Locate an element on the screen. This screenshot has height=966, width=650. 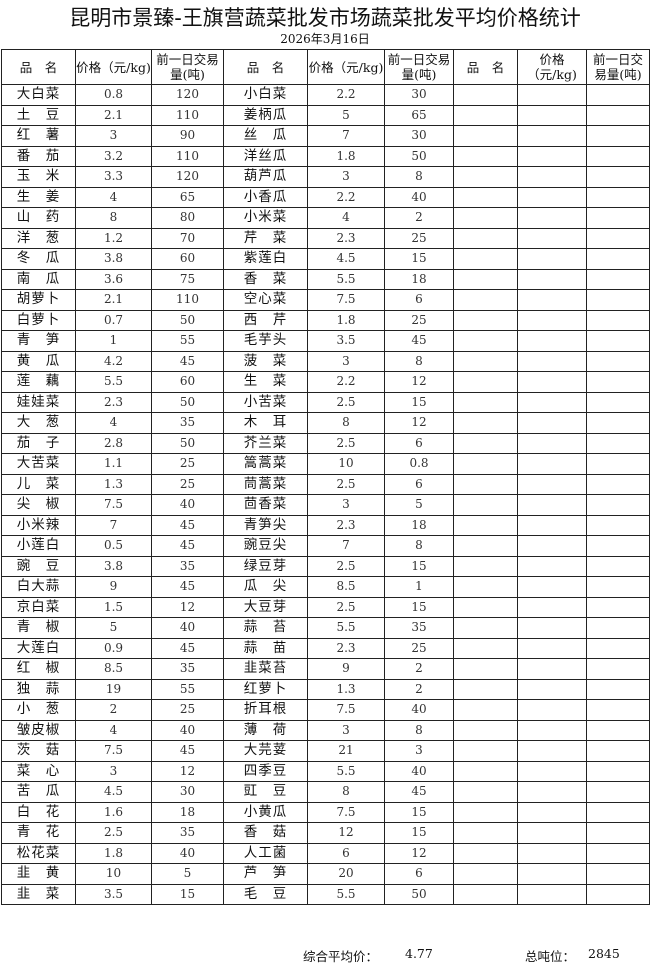
cell-name: 菜 心 is located at coordinates (38, 771).